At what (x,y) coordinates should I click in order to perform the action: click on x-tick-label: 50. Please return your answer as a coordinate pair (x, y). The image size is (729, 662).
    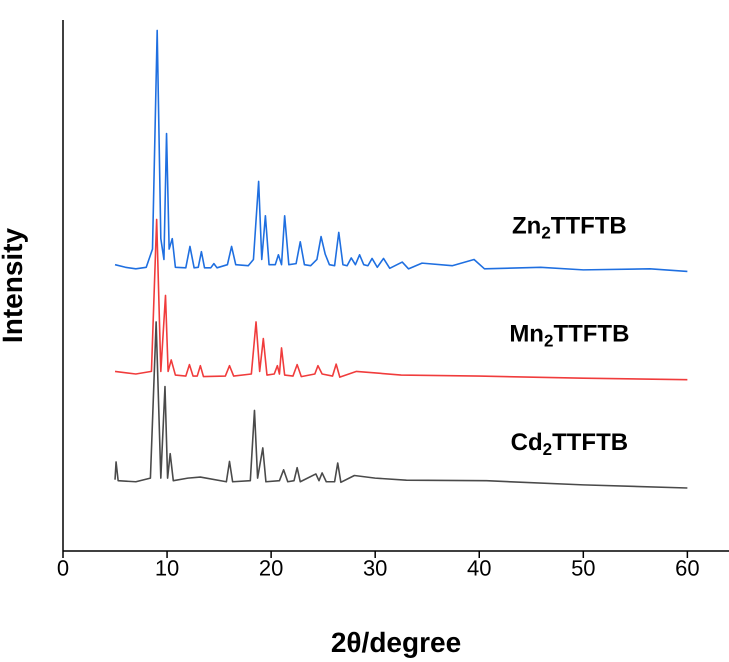
    Looking at the image, I should click on (583, 568).